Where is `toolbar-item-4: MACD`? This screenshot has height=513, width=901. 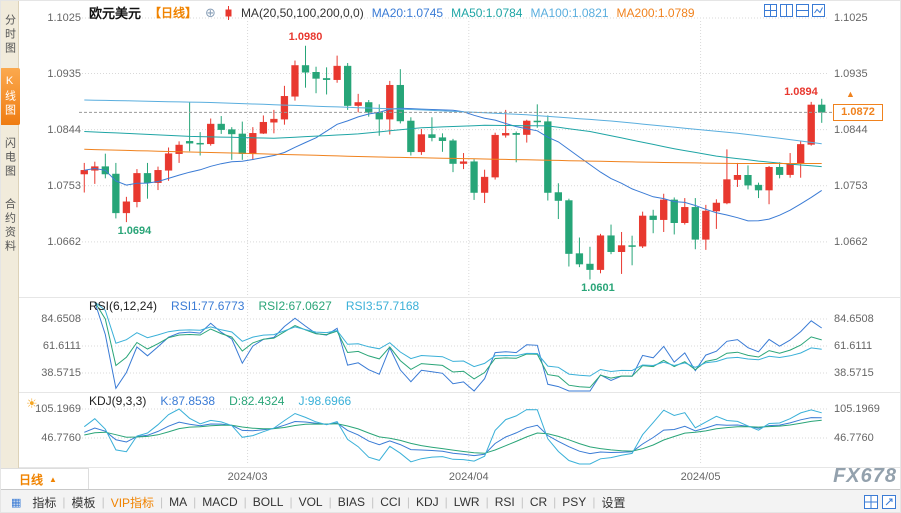
toolbar-item-4: MACD is located at coordinates (220, 502).